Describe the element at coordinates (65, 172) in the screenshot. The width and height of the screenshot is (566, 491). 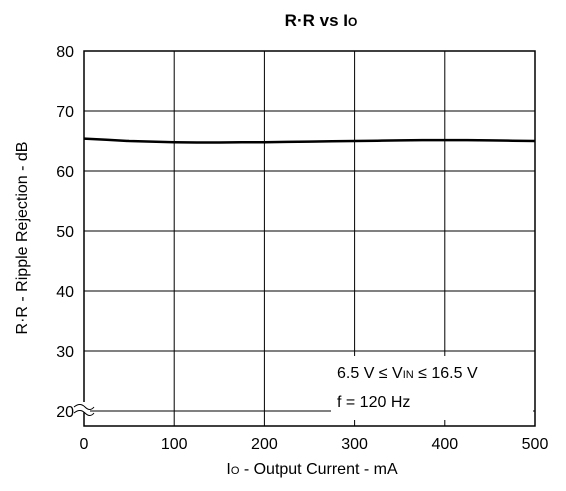
I see `y-tick-label: 60` at that location.